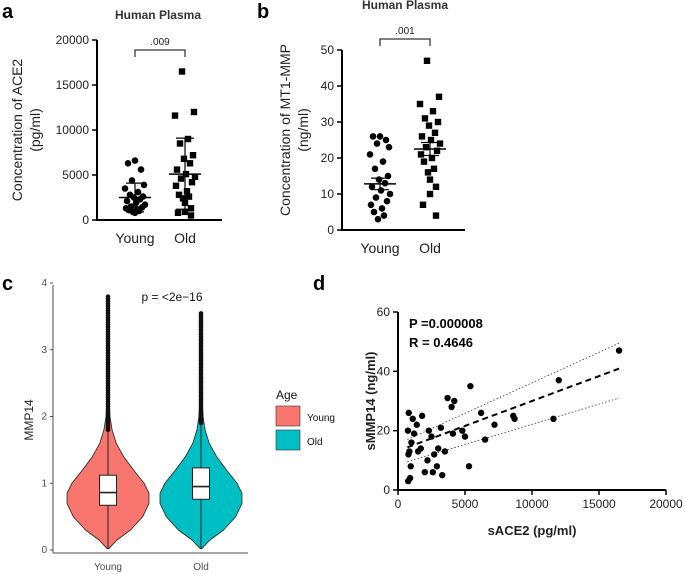 The width and height of the screenshot is (685, 574). What do you see at coordinates (441, 342) in the screenshot?
I see `panel-d-stat-r: R = 0.4646` at bounding box center [441, 342].